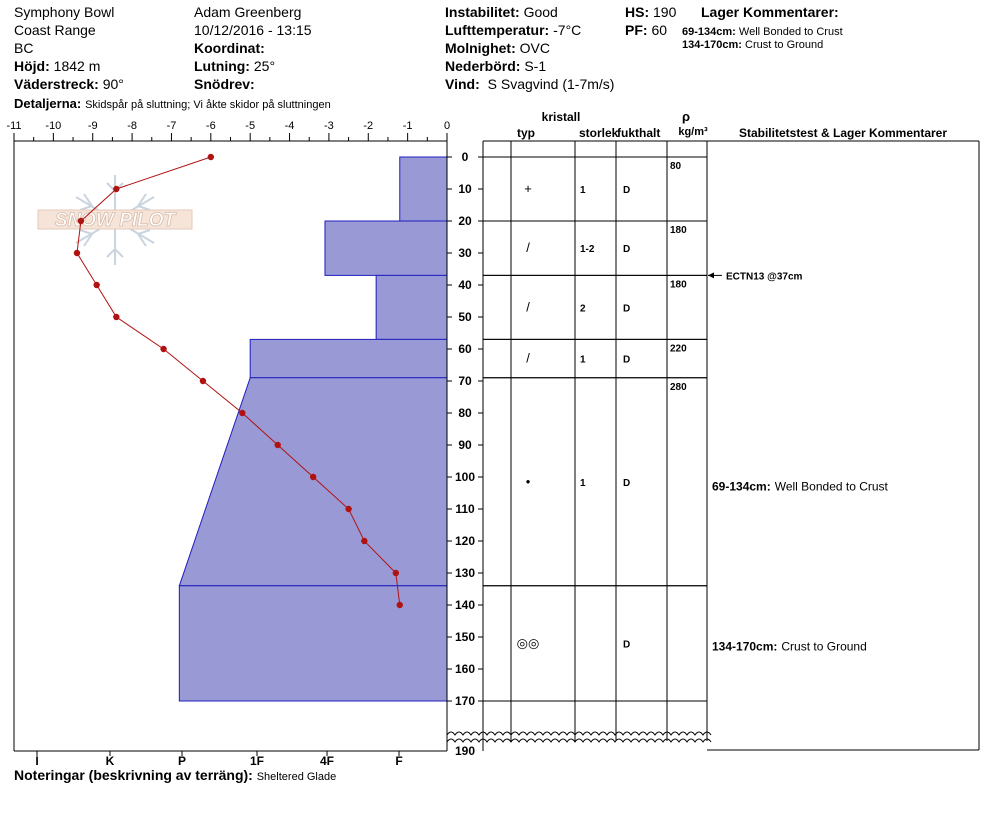  What do you see at coordinates (637, 12) in the screenshot?
I see `hs-label: HS:` at bounding box center [637, 12].